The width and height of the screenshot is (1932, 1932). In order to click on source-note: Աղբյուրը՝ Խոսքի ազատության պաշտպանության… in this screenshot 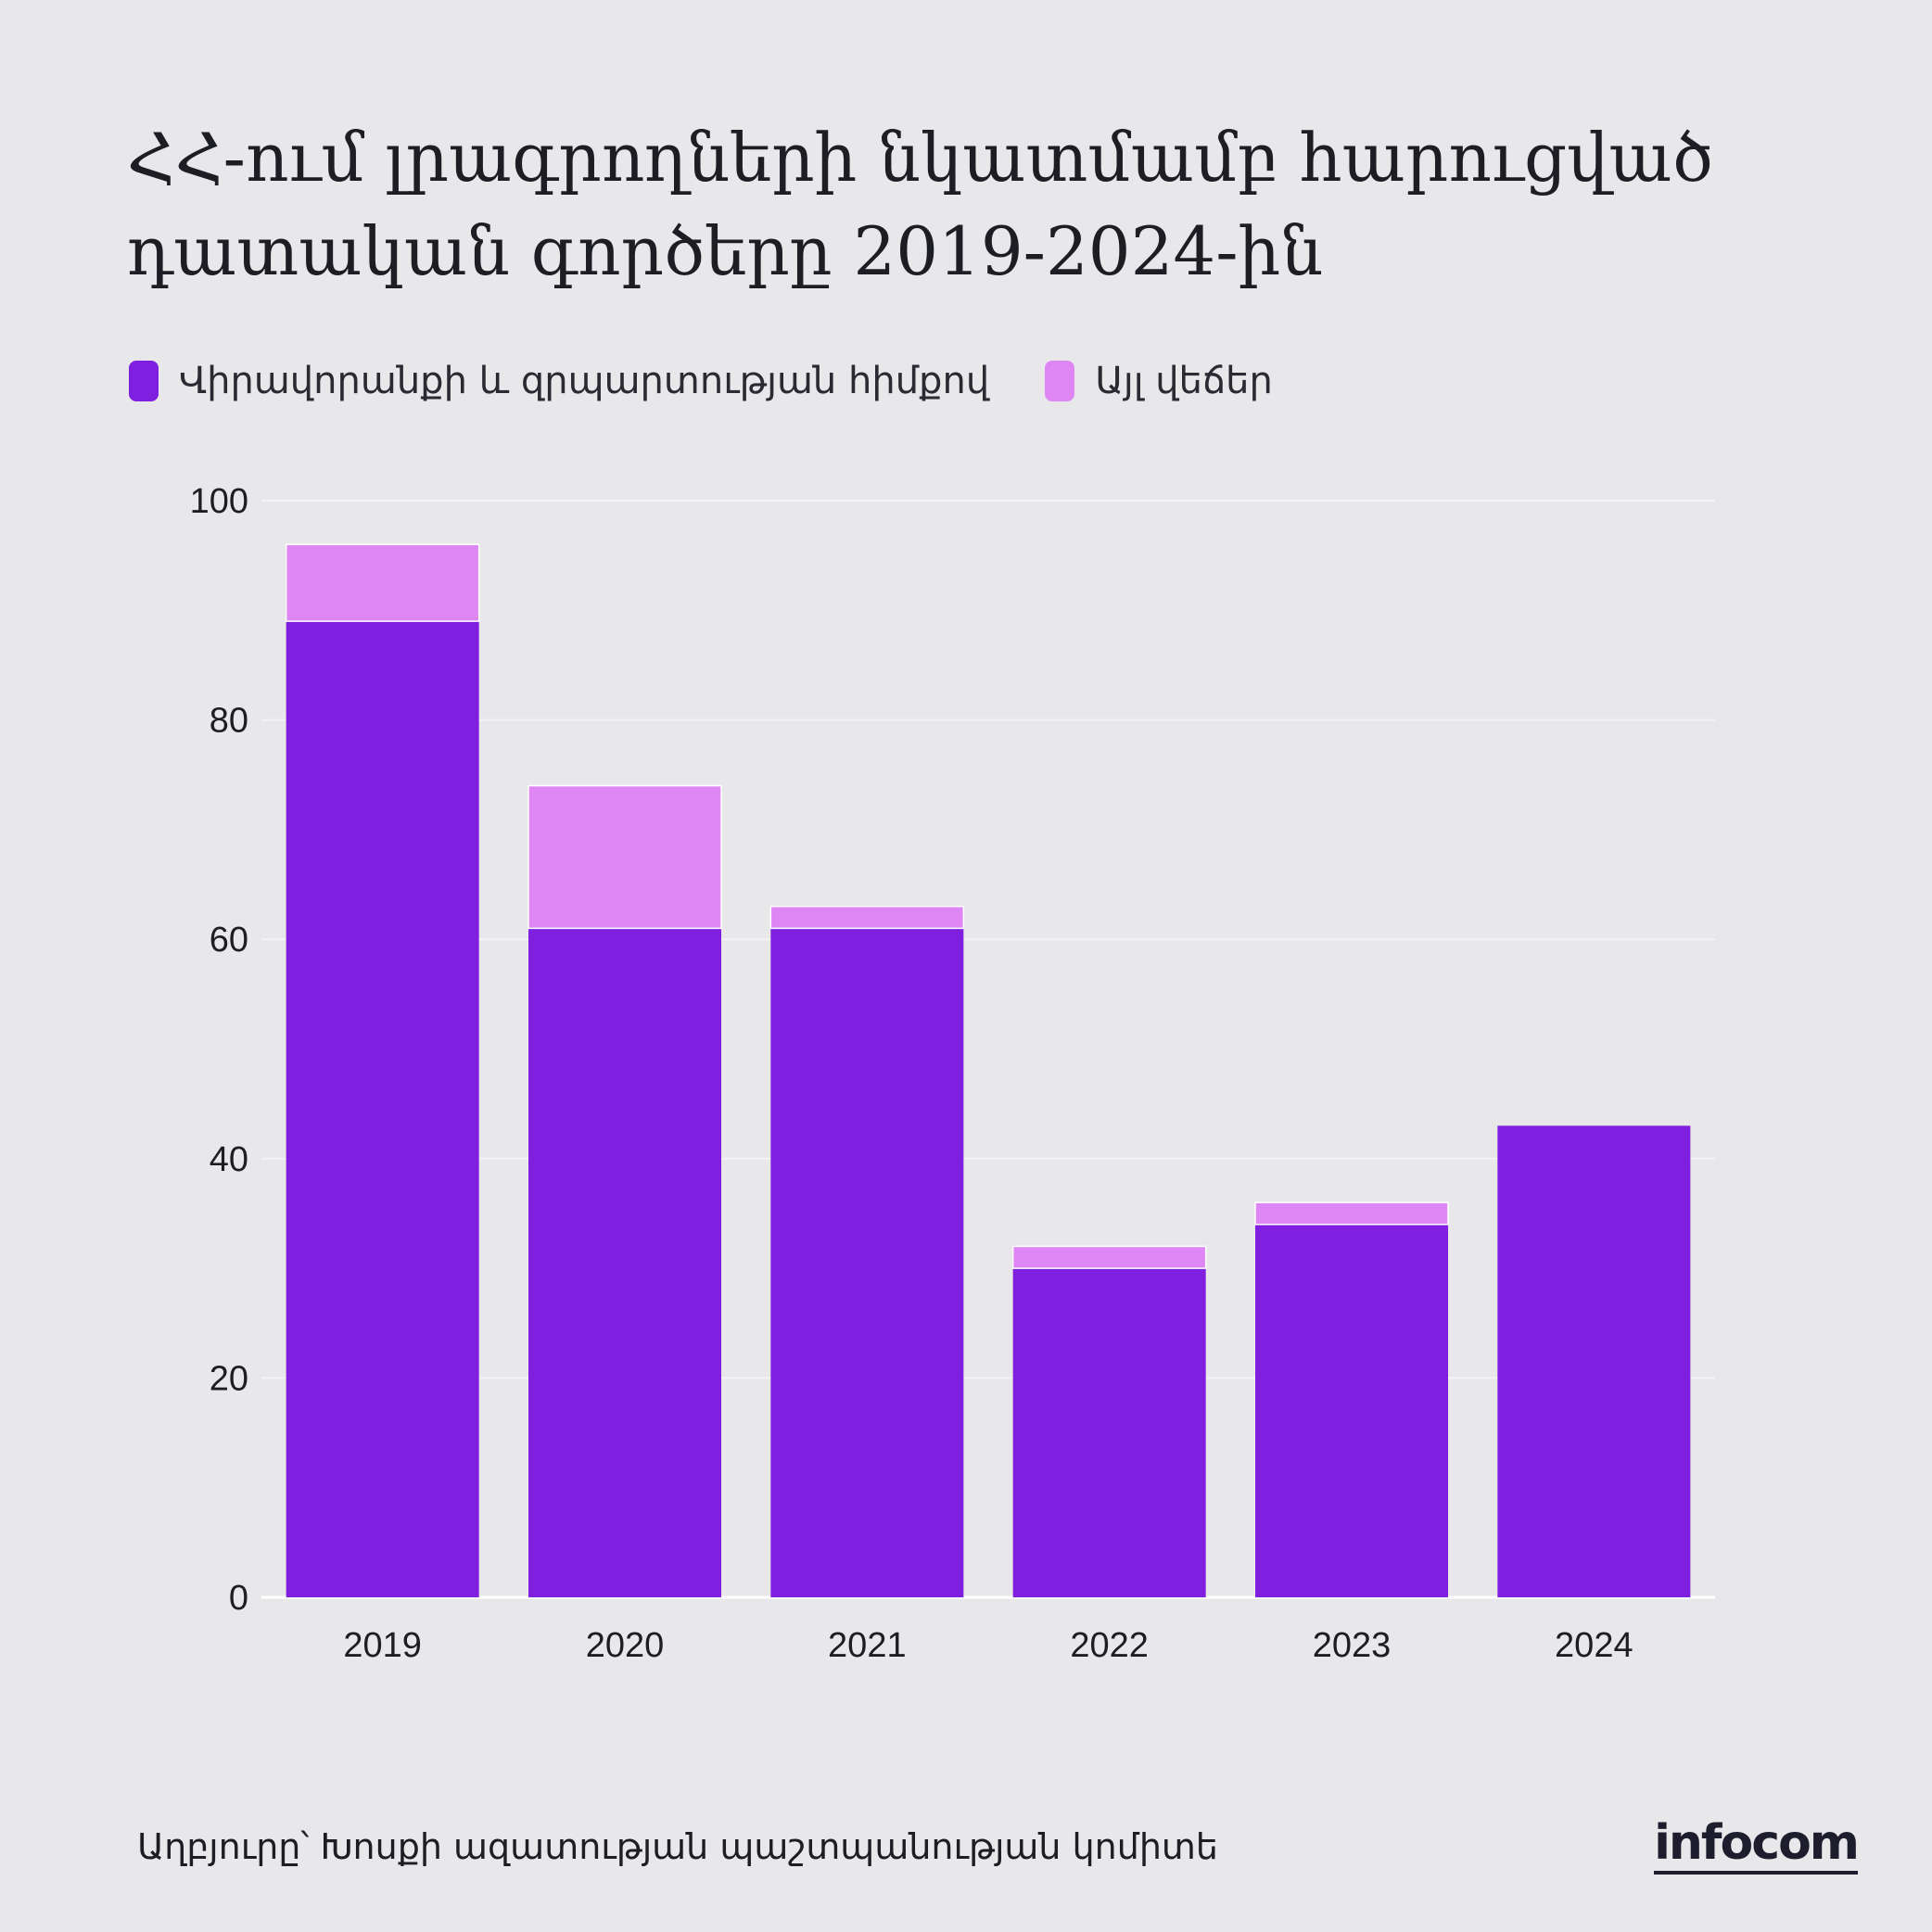, I will do `click(677, 1846)`.